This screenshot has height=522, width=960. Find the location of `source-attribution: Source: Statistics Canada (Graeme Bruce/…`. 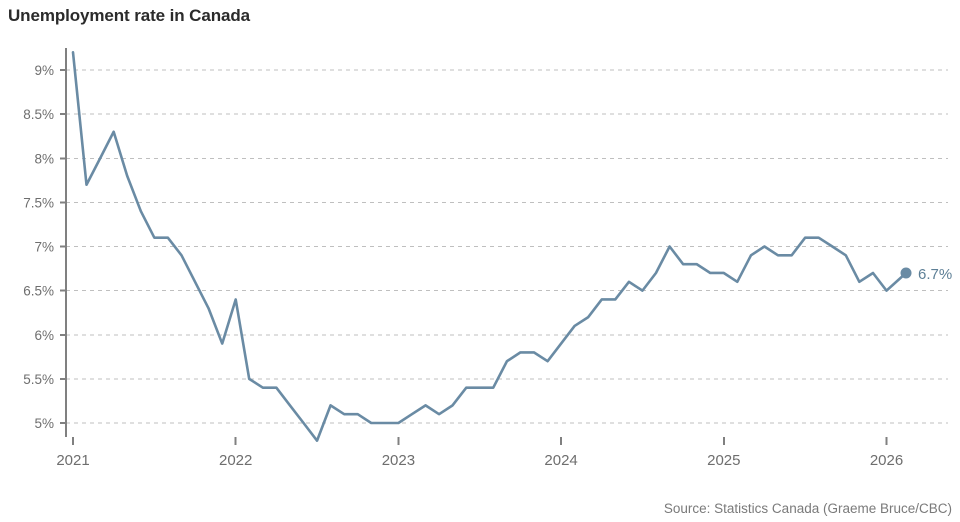

source-attribution: Source: Statistics Canada (Graeme Bruce/… is located at coordinates (807, 508).